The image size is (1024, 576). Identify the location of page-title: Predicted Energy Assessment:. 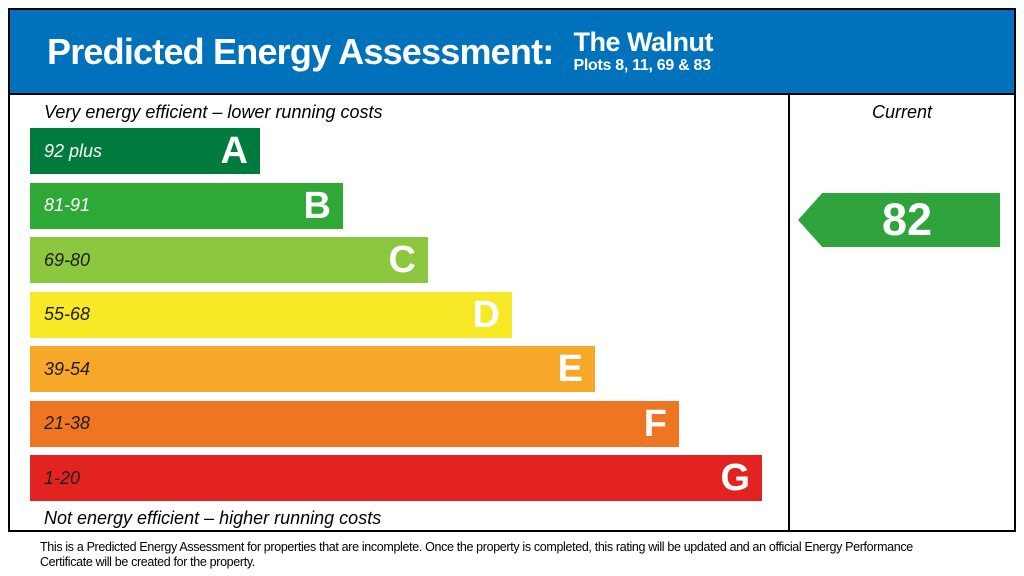
(300, 51).